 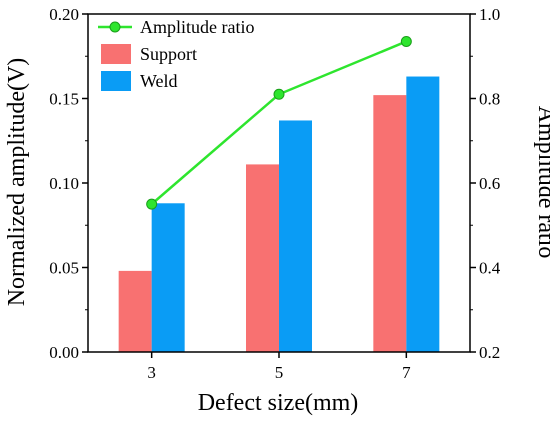 I want to click on y-tick-label: 0.10, so click(x=64, y=183).